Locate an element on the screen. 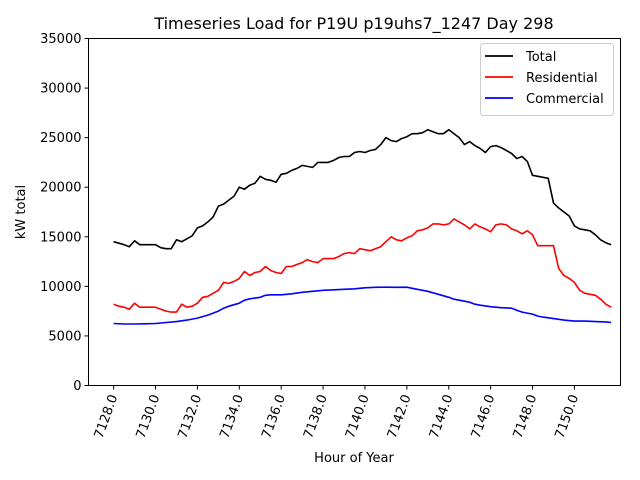  legend-label-total: Total is located at coordinates (540, 57).